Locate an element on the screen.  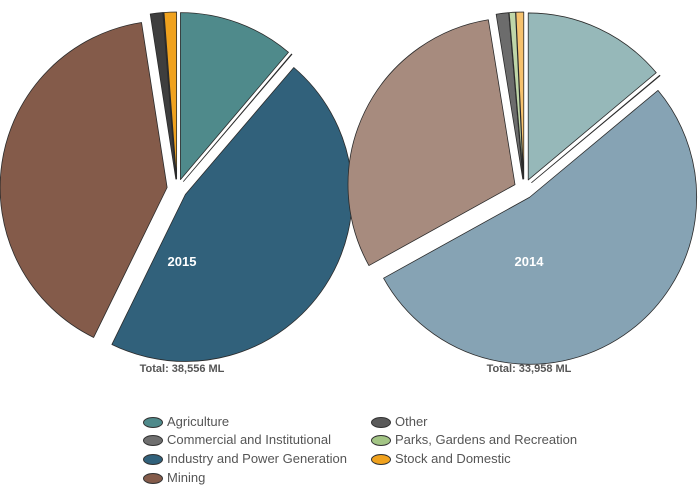
legend-label-parks: Parks, Gardens and Recreation is located at coordinates (486, 439).